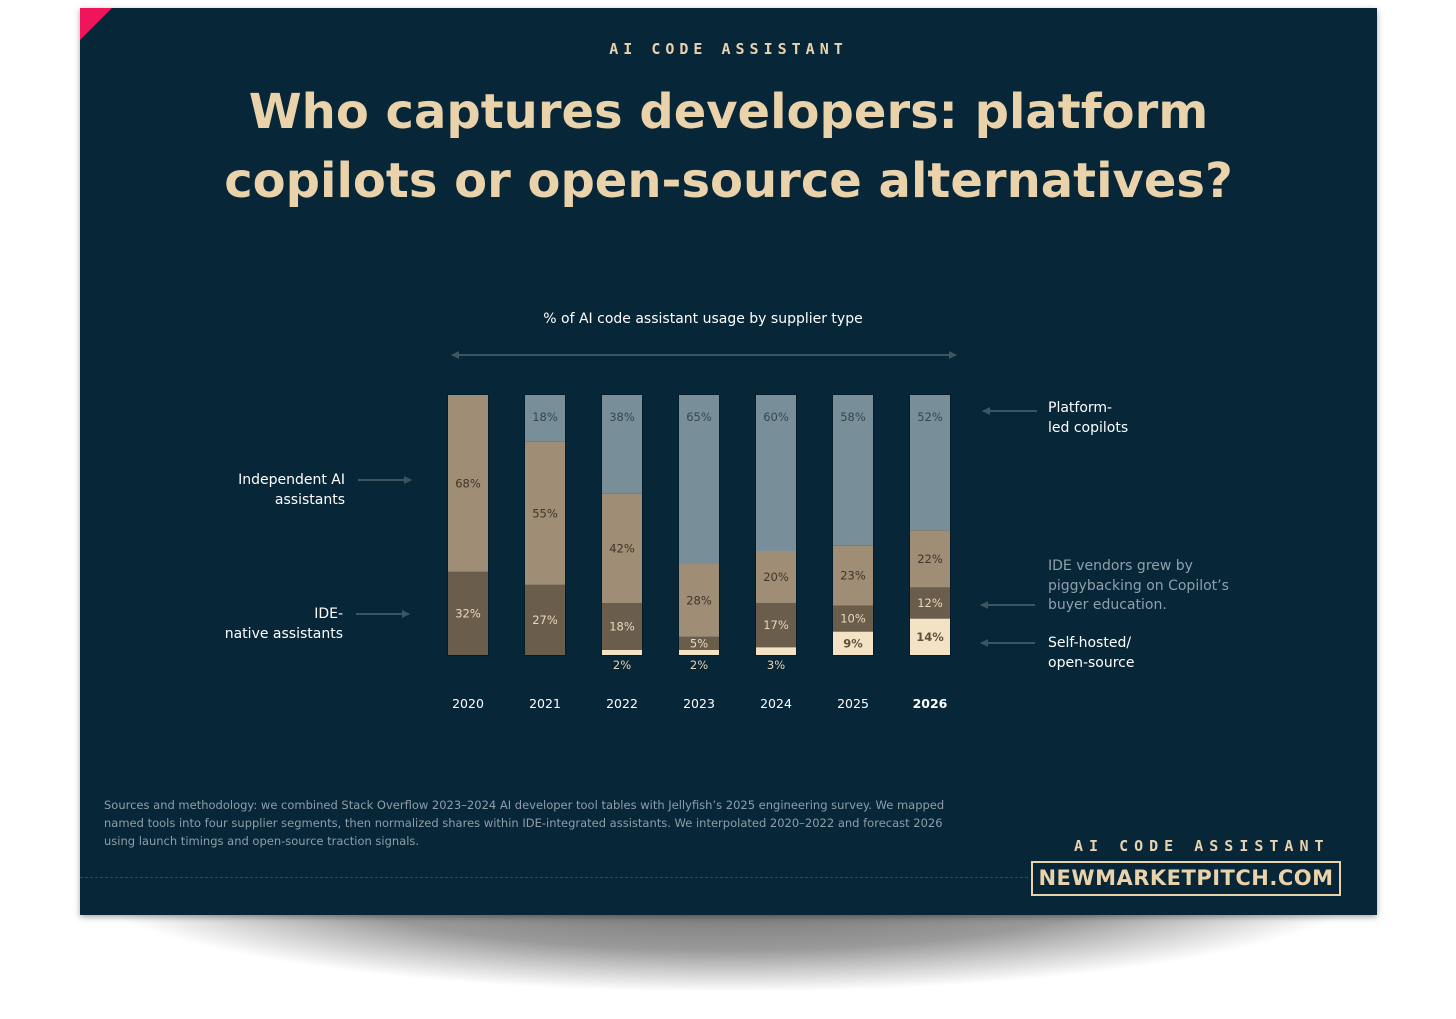  I want to click on brand-link: NEWMARKETPITCH.COM, so click(1186, 878).